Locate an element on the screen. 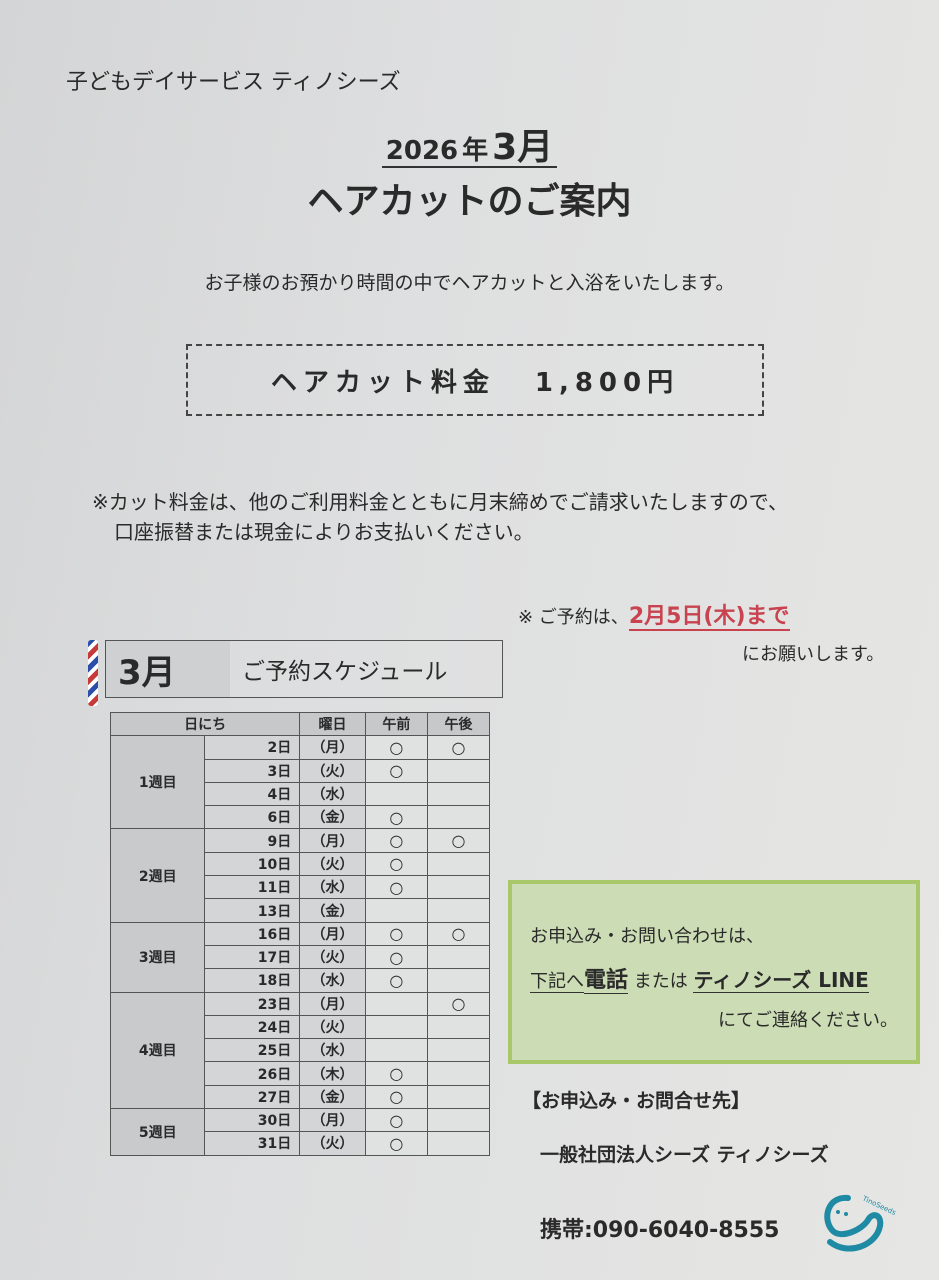 Image resolution: width=939 pixels, height=1280 pixels. table-row: 3日 （火） ○ is located at coordinates (301, 770).